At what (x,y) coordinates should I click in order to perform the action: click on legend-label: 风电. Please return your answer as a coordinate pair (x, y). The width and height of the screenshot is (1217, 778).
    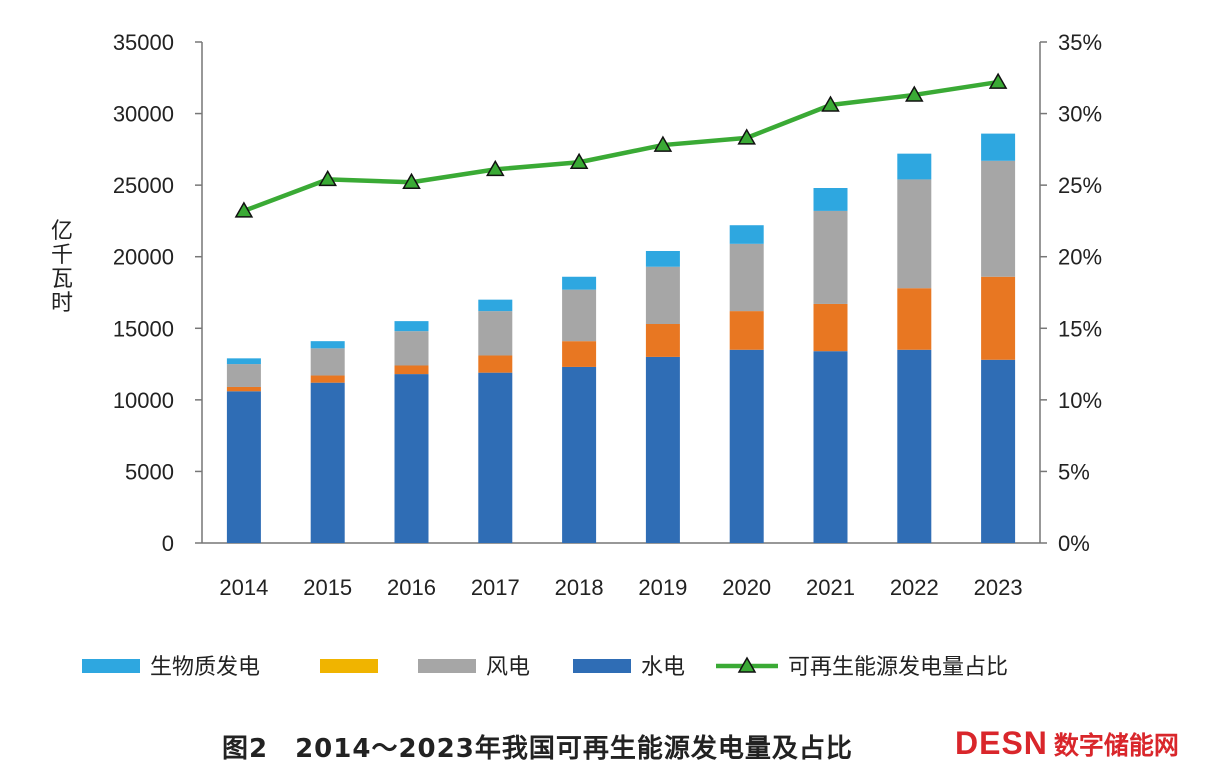
    Looking at the image, I should click on (508, 667).